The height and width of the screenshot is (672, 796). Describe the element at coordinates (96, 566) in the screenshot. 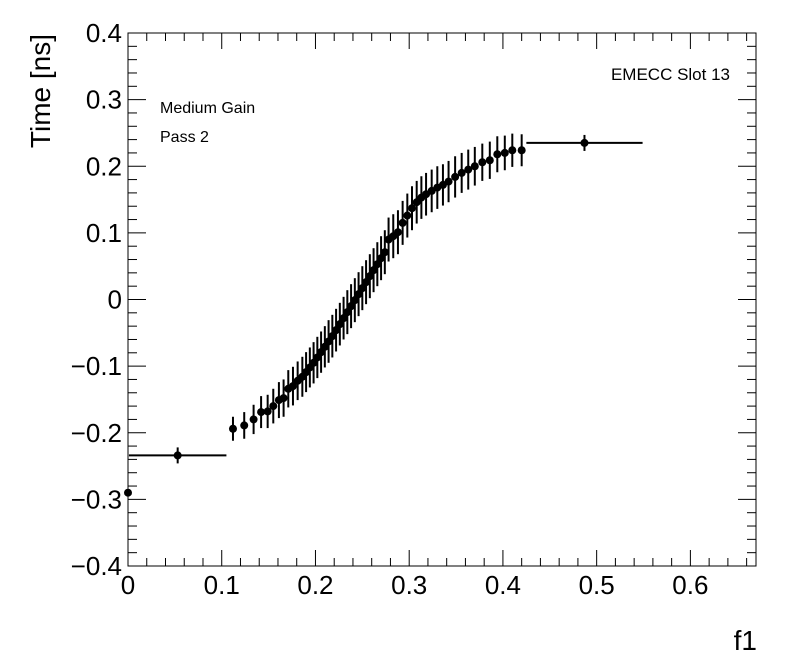

I see `y-tick-label: −0.4` at that location.